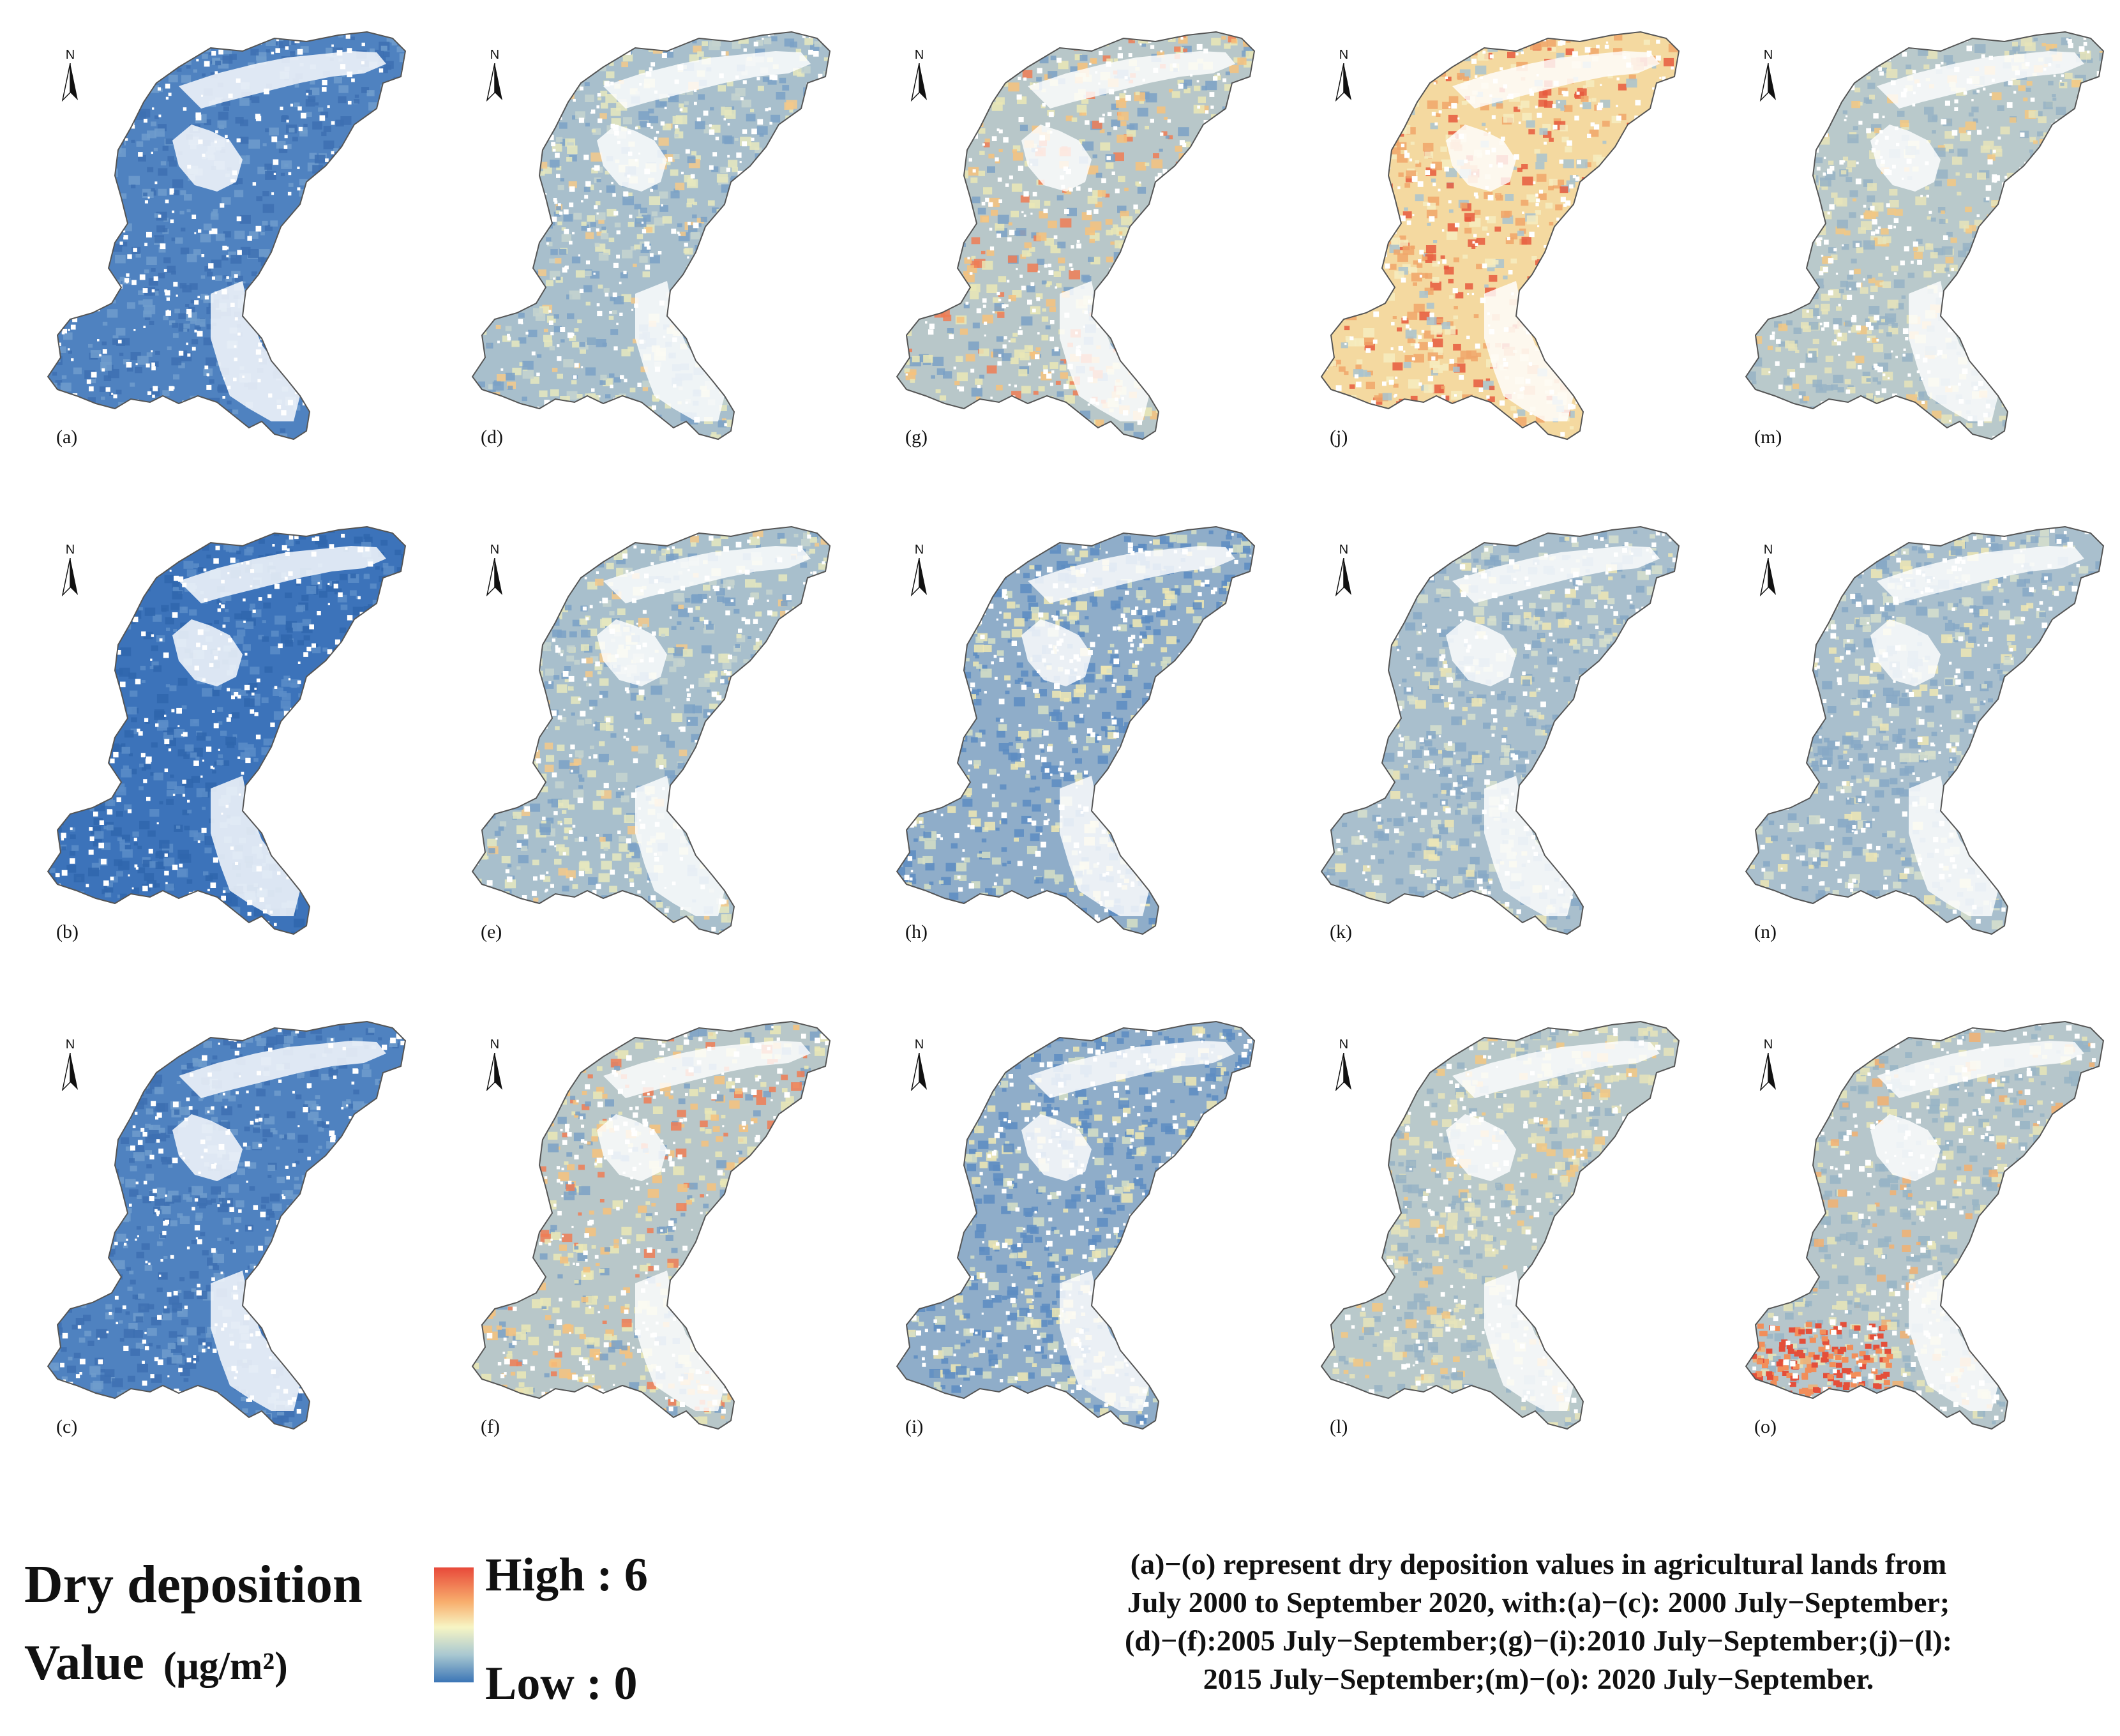  I want to click on map-h, so click(1076, 730).